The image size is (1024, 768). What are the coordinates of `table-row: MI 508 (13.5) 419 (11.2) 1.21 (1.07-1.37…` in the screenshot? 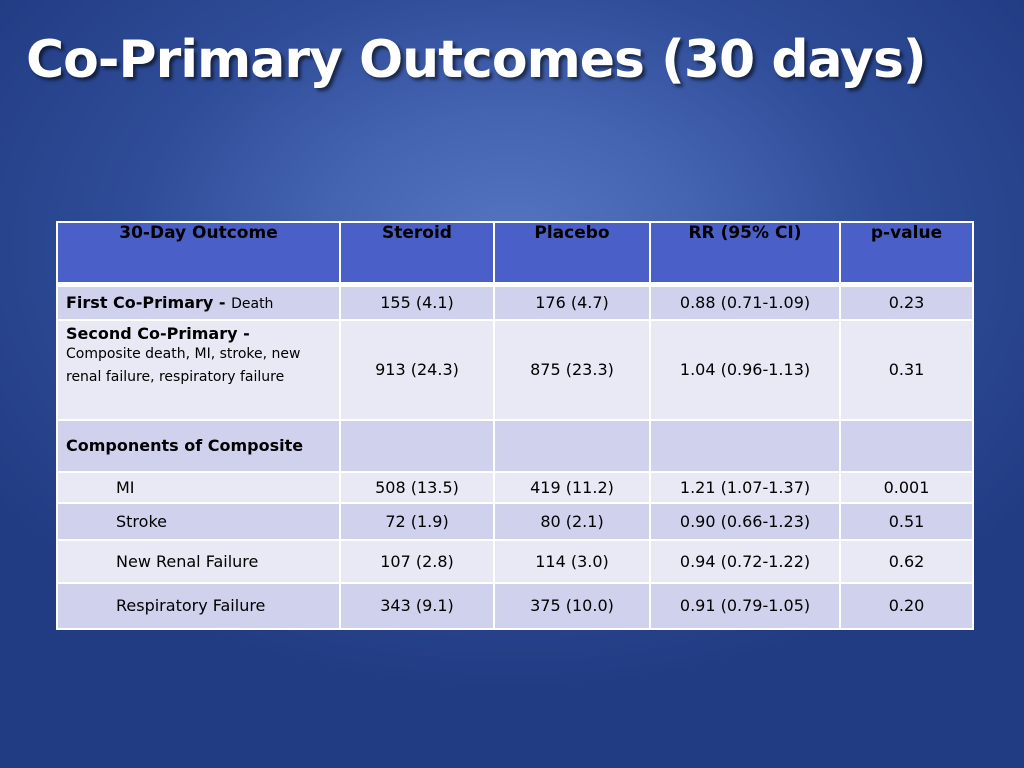 It's located at (515, 487).